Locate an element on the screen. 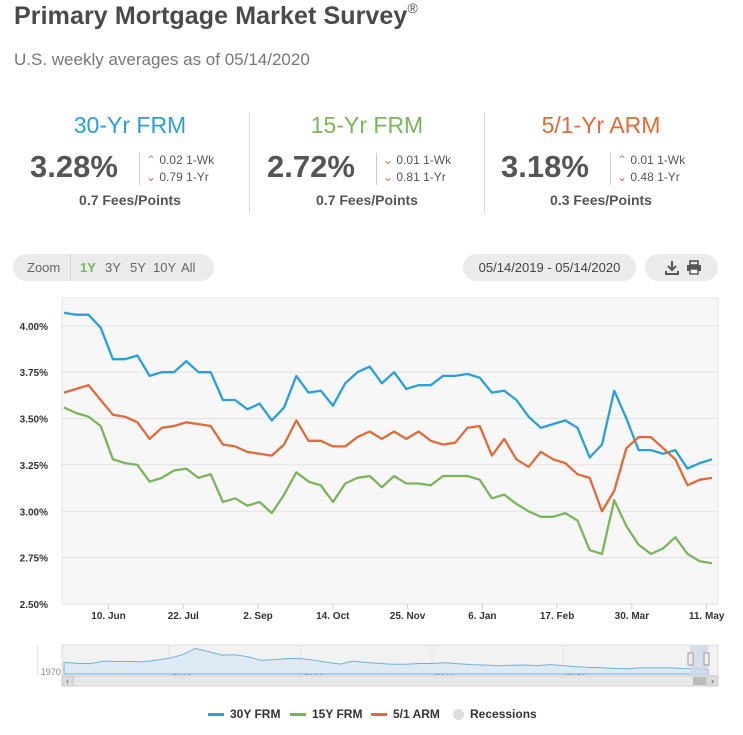  chevron-right-icon: › is located at coordinates (712, 681).